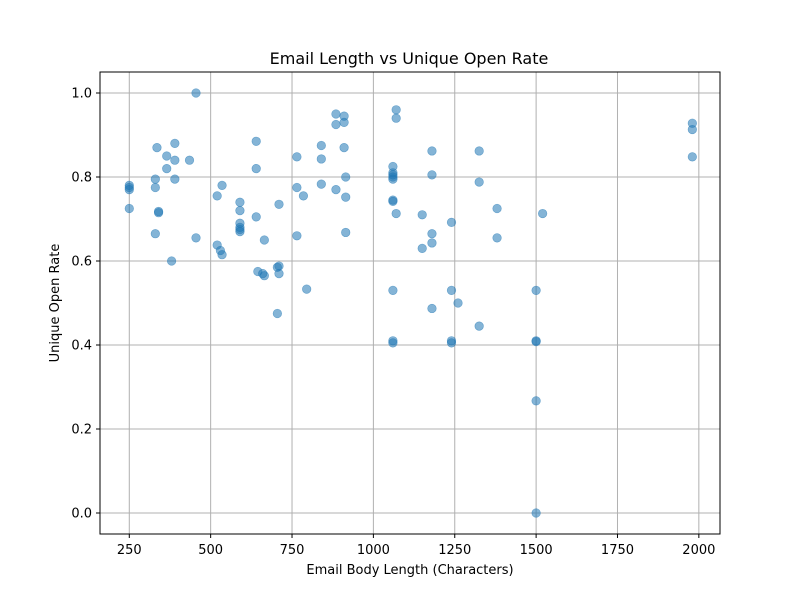 The image size is (800, 600). Describe the element at coordinates (81, 178) in the screenshot. I see `y-tick-label: 0.8` at that location.